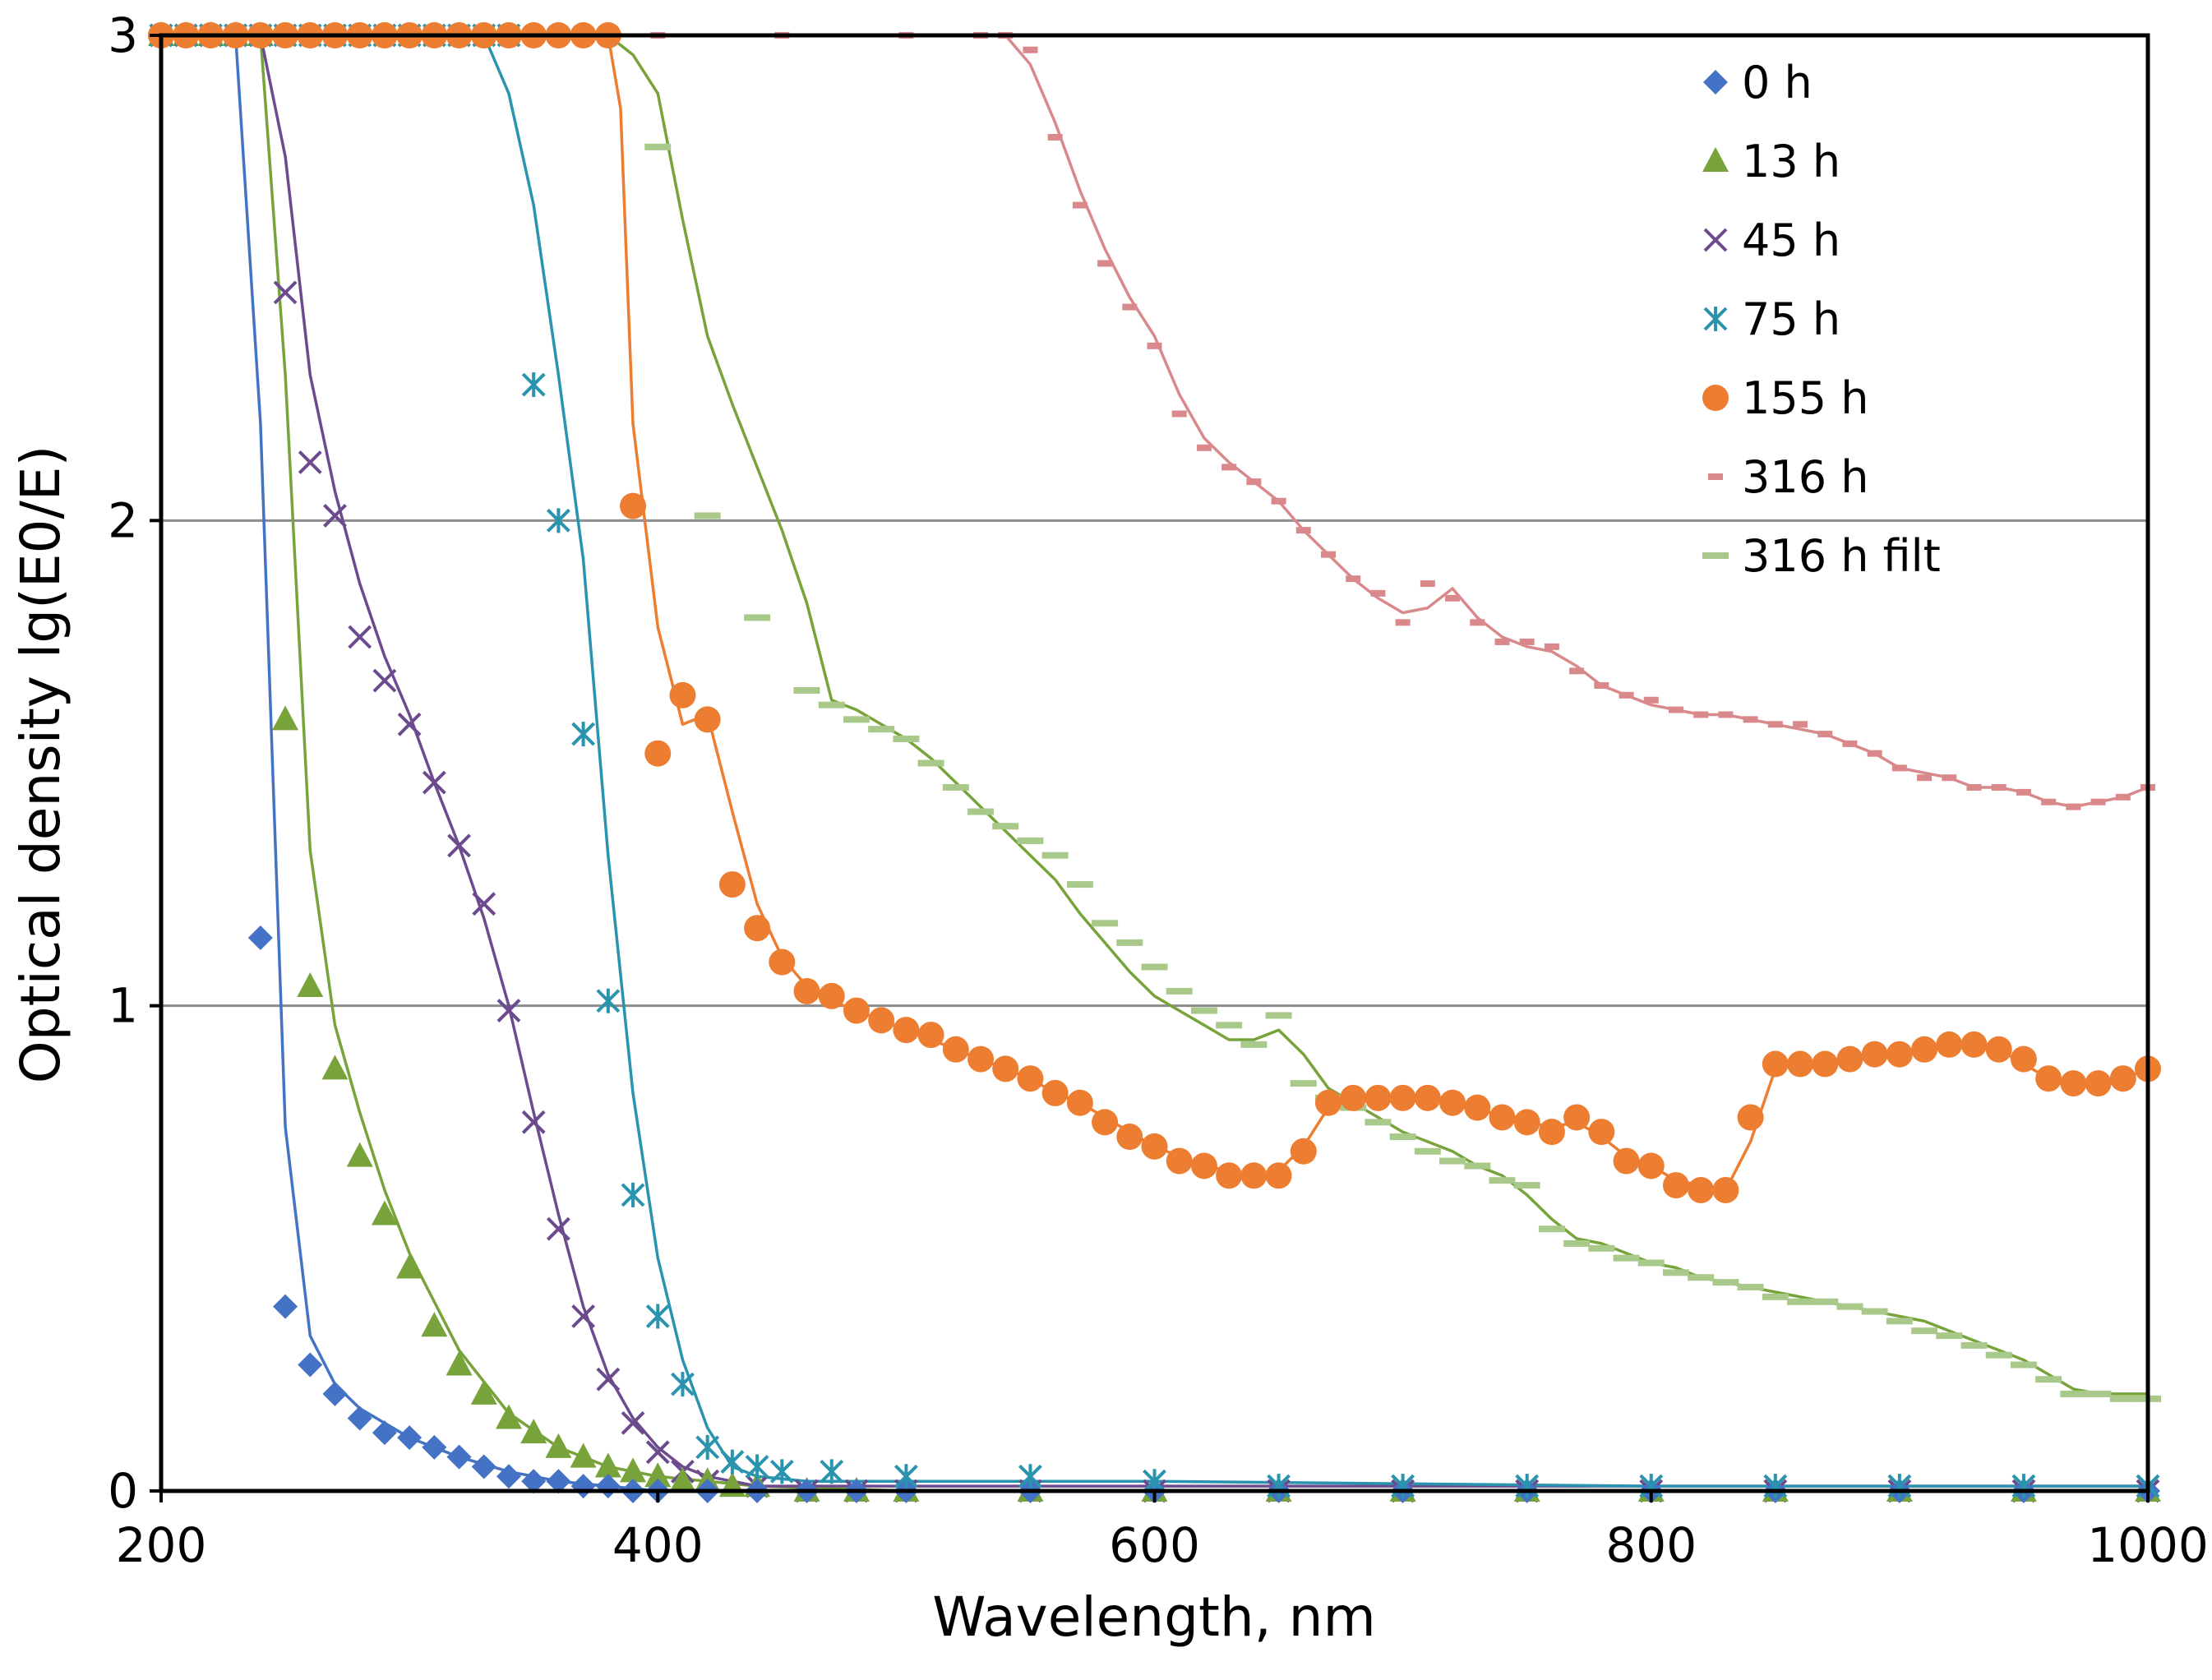  What do you see at coordinates (1154, 1545) in the screenshot?
I see `x-tick-label: 600` at bounding box center [1154, 1545].